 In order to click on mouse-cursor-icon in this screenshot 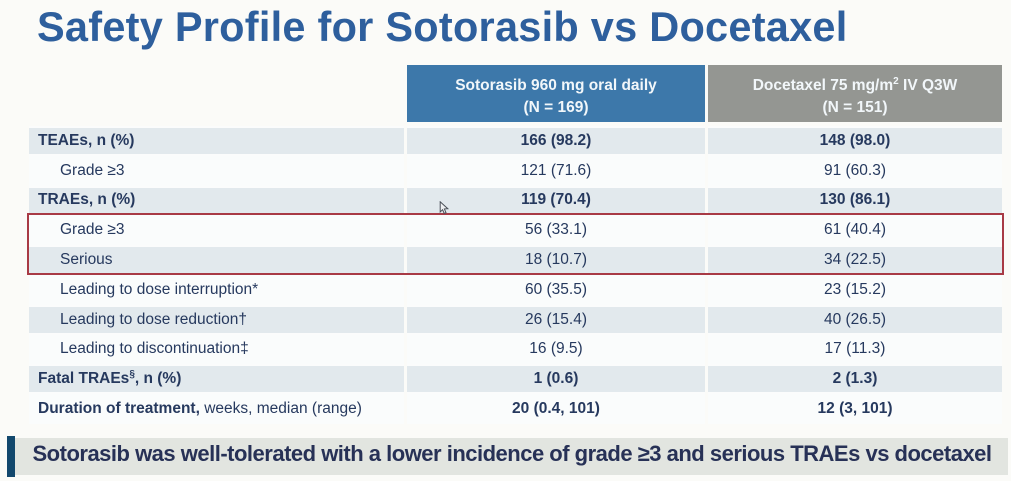, I will do `click(444, 208)`.